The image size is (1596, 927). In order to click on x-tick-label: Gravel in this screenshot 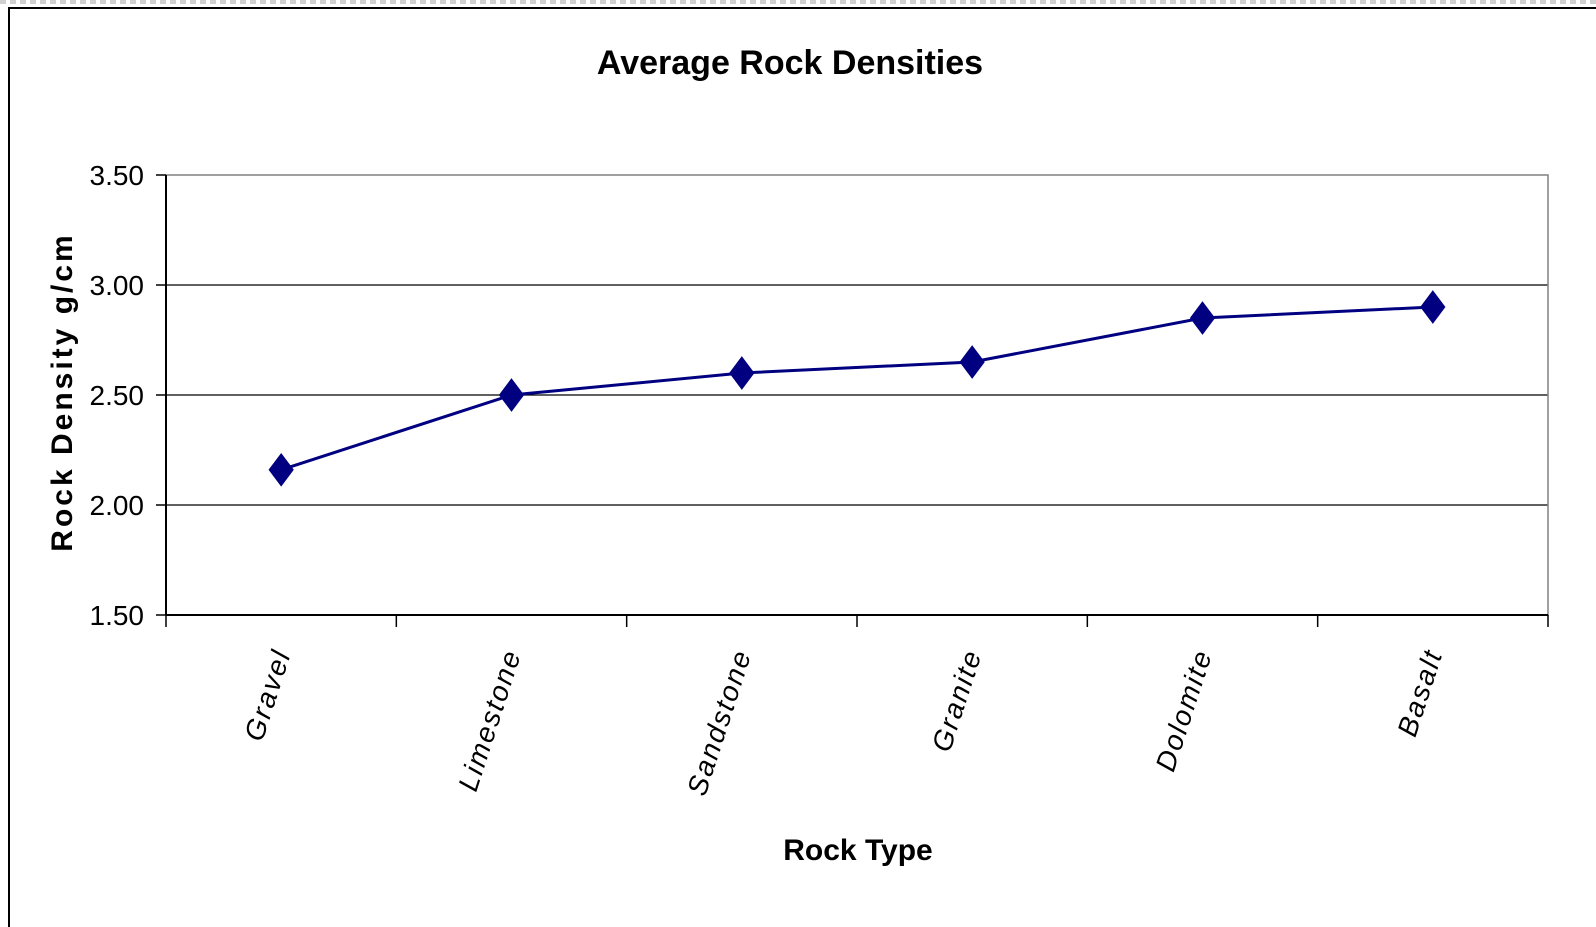, I will do `click(267, 694)`.